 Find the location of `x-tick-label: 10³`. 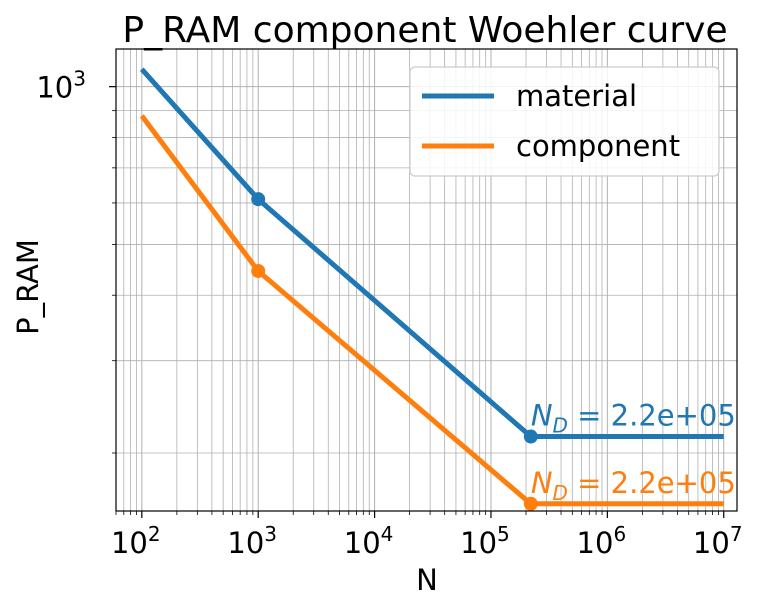

x-tick-label: 10³ is located at coordinates (252, 541).